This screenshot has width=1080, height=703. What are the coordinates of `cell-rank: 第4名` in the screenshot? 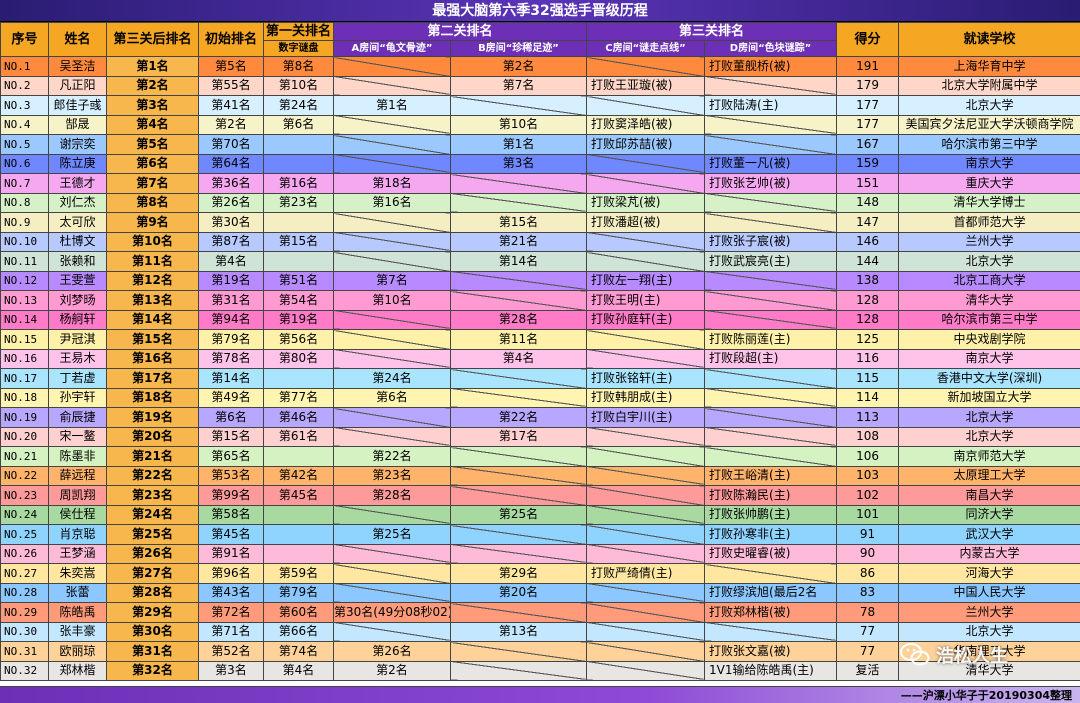 It's located at (152, 124).